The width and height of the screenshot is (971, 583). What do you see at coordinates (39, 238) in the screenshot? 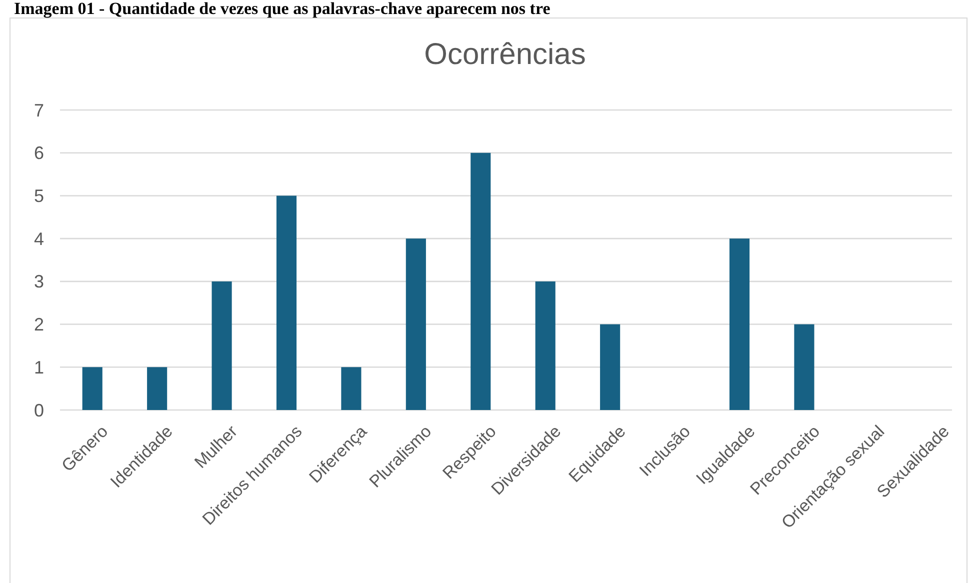
I see `y-tick-label: 4` at bounding box center [39, 238].